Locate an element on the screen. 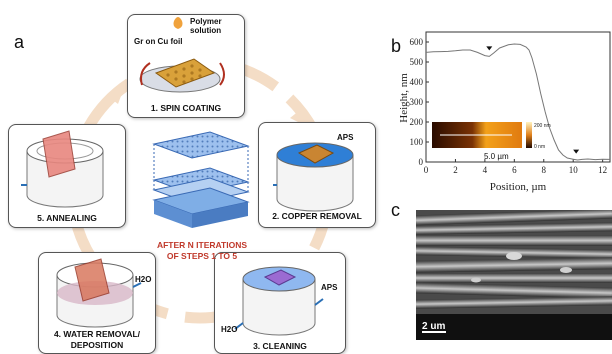 This screenshot has width=612, height=354. step-2-card: APS 2. COPPER REMOVAL is located at coordinates (317, 175).